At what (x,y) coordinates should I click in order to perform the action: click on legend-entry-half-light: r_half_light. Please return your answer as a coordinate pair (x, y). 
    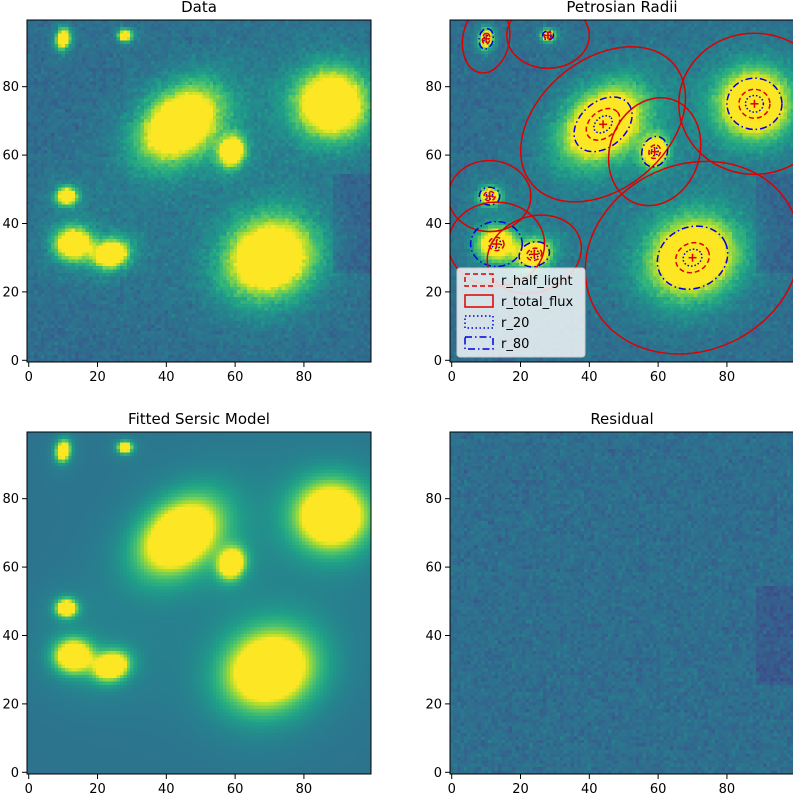
    Looking at the image, I should click on (518, 281).